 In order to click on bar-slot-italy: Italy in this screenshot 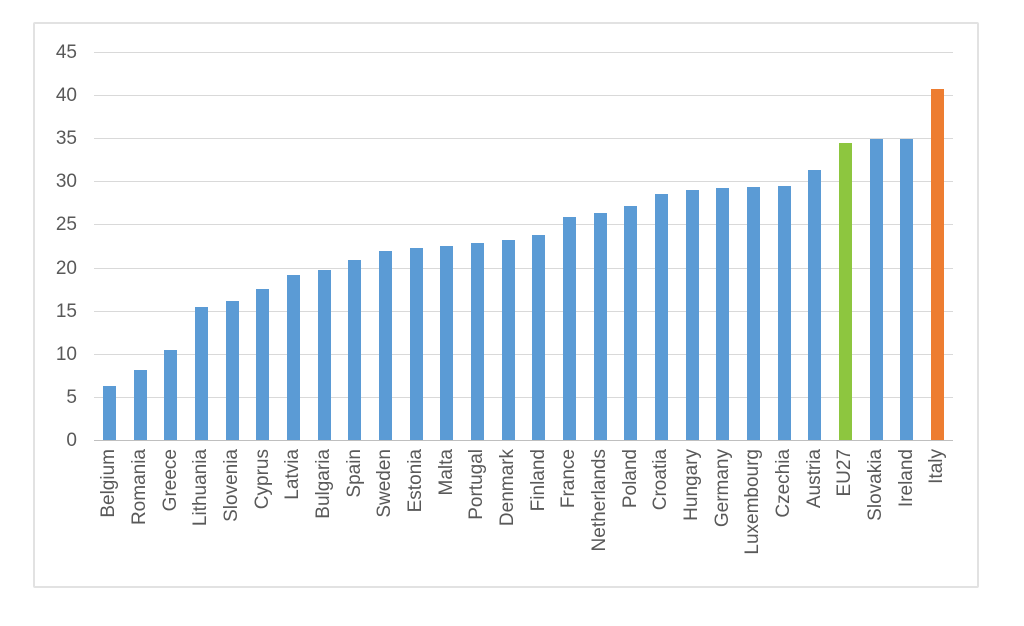, I will do `click(937, 268)`.